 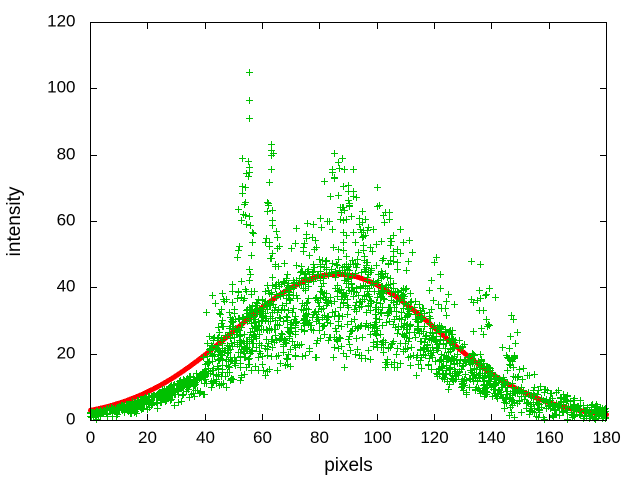 I want to click on svg-text: 140, so click(x=491, y=437).